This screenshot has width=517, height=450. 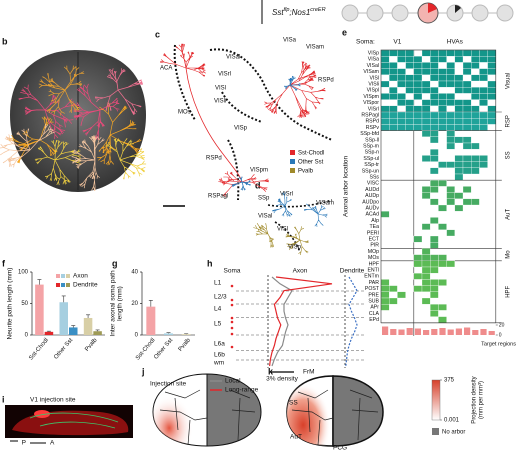 What do you see at coordinates (233, 170) in the screenshot?
I see `area-border` at bounding box center [233, 170].